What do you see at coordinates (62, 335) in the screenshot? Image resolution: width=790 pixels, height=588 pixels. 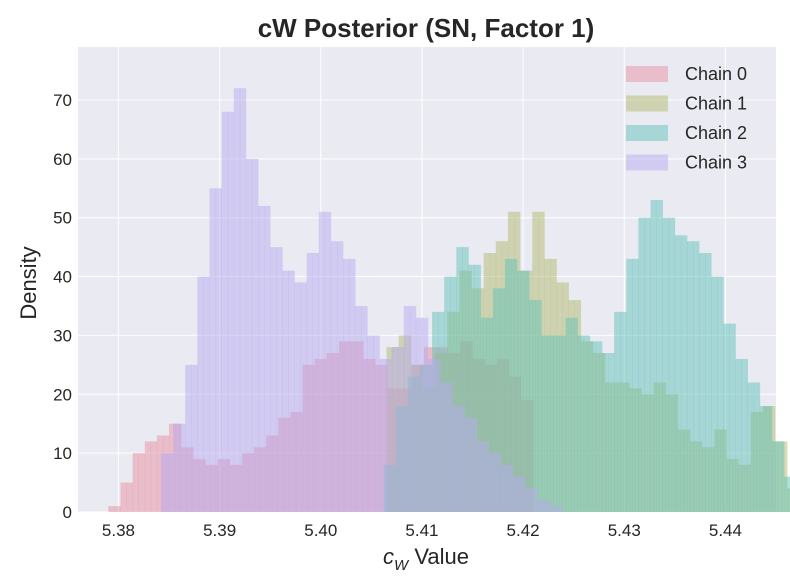 I see `y-tick-label: 30` at bounding box center [62, 335].